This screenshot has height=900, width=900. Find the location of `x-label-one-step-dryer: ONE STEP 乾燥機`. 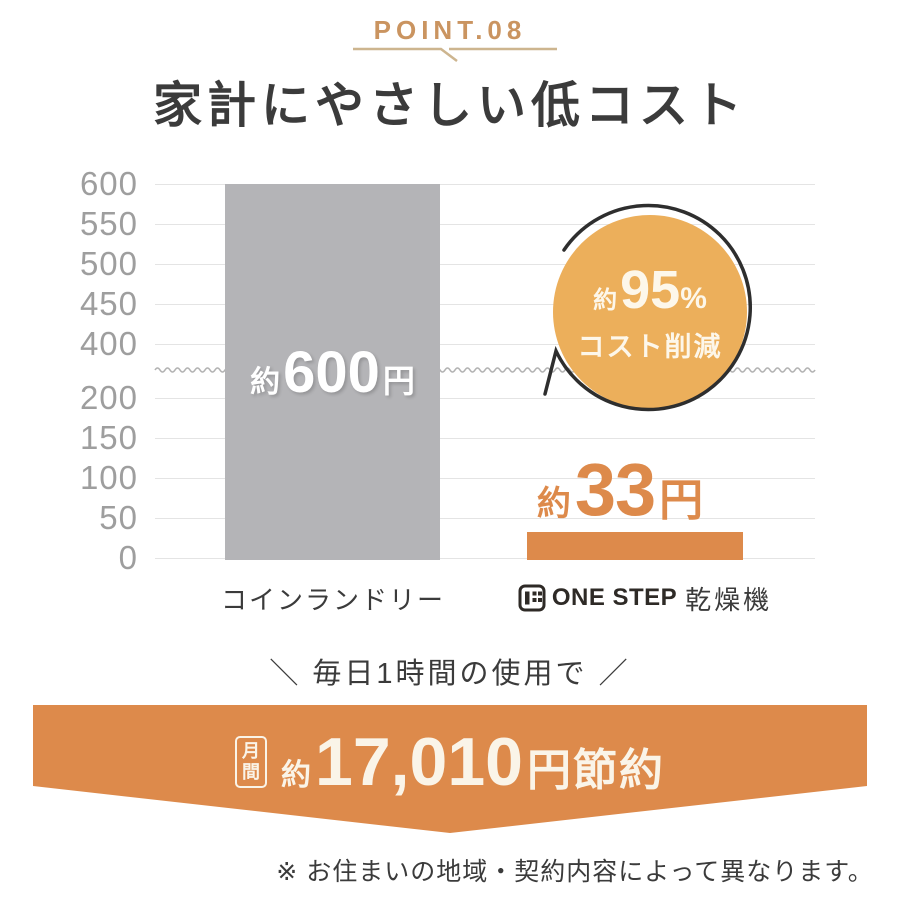

x-label-one-step-dryer: ONE STEP 乾燥機 is located at coordinates (645, 598).